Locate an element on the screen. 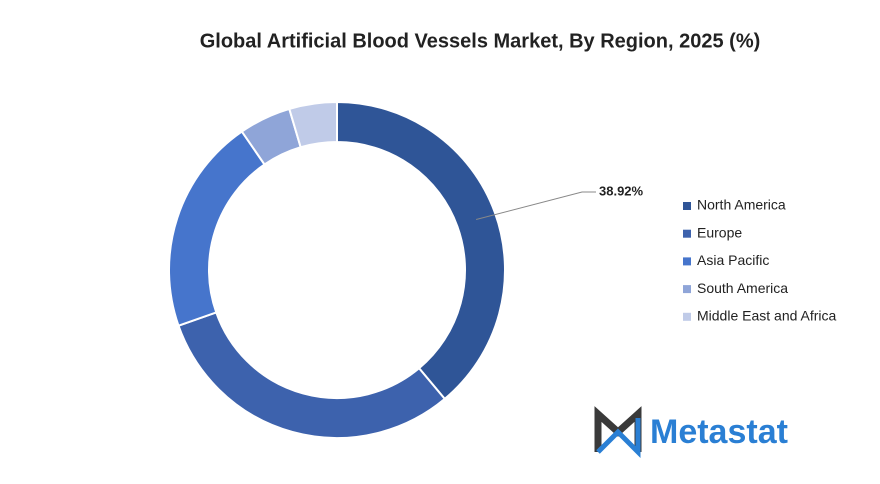 This screenshot has height=484, width=880. legend-label: Middle East and Africa is located at coordinates (767, 316).